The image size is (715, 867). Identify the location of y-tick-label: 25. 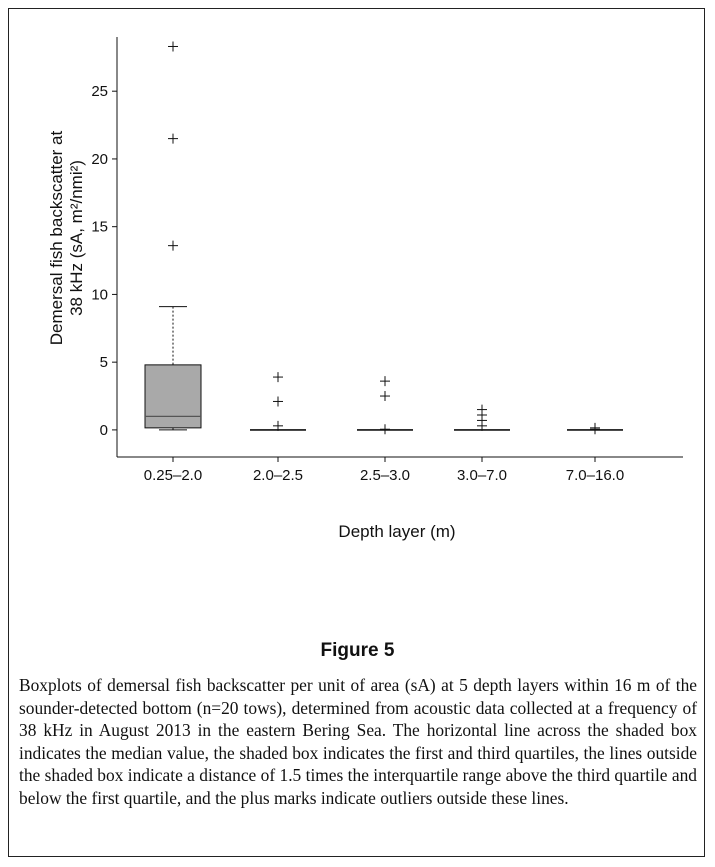
(99, 91).